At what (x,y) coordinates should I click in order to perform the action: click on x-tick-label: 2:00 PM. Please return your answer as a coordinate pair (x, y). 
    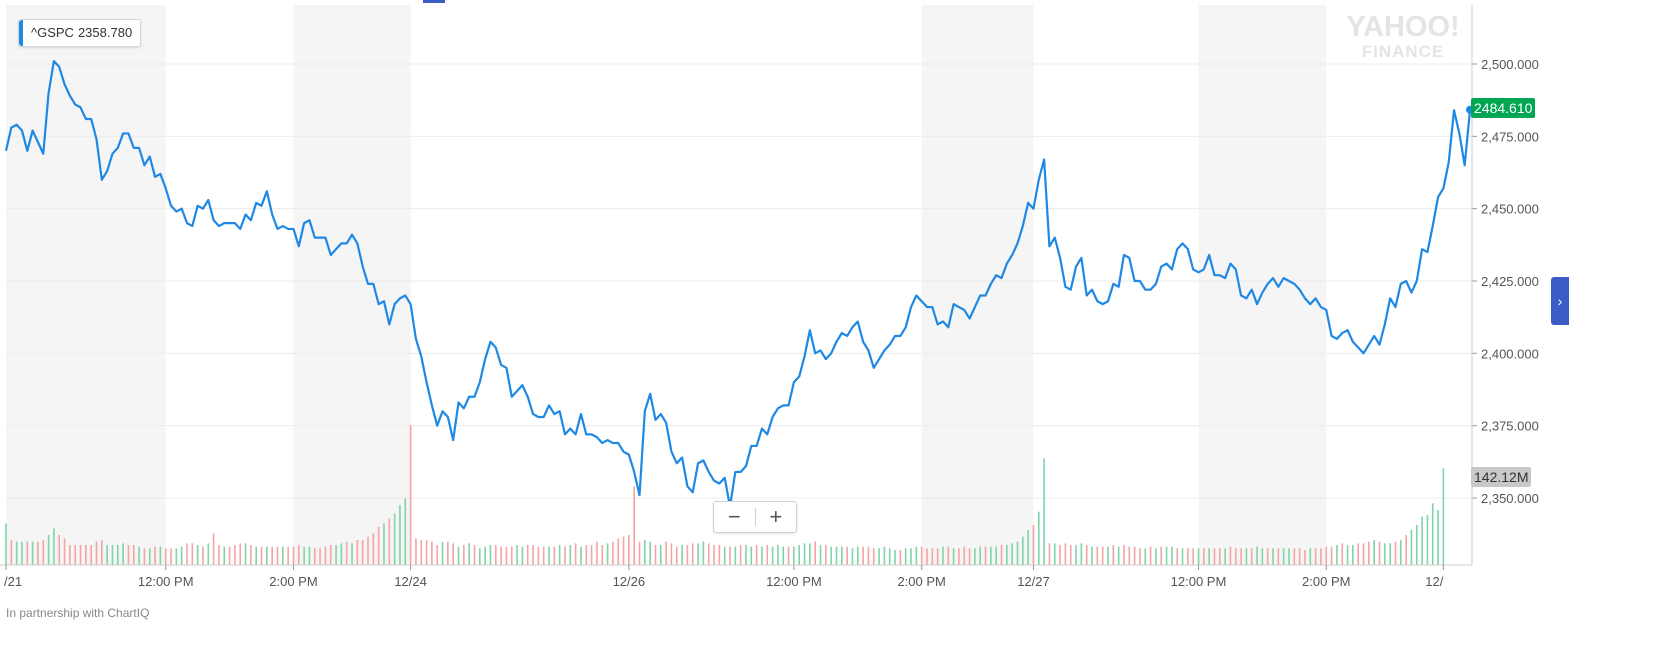
    Looking at the image, I should click on (1326, 581).